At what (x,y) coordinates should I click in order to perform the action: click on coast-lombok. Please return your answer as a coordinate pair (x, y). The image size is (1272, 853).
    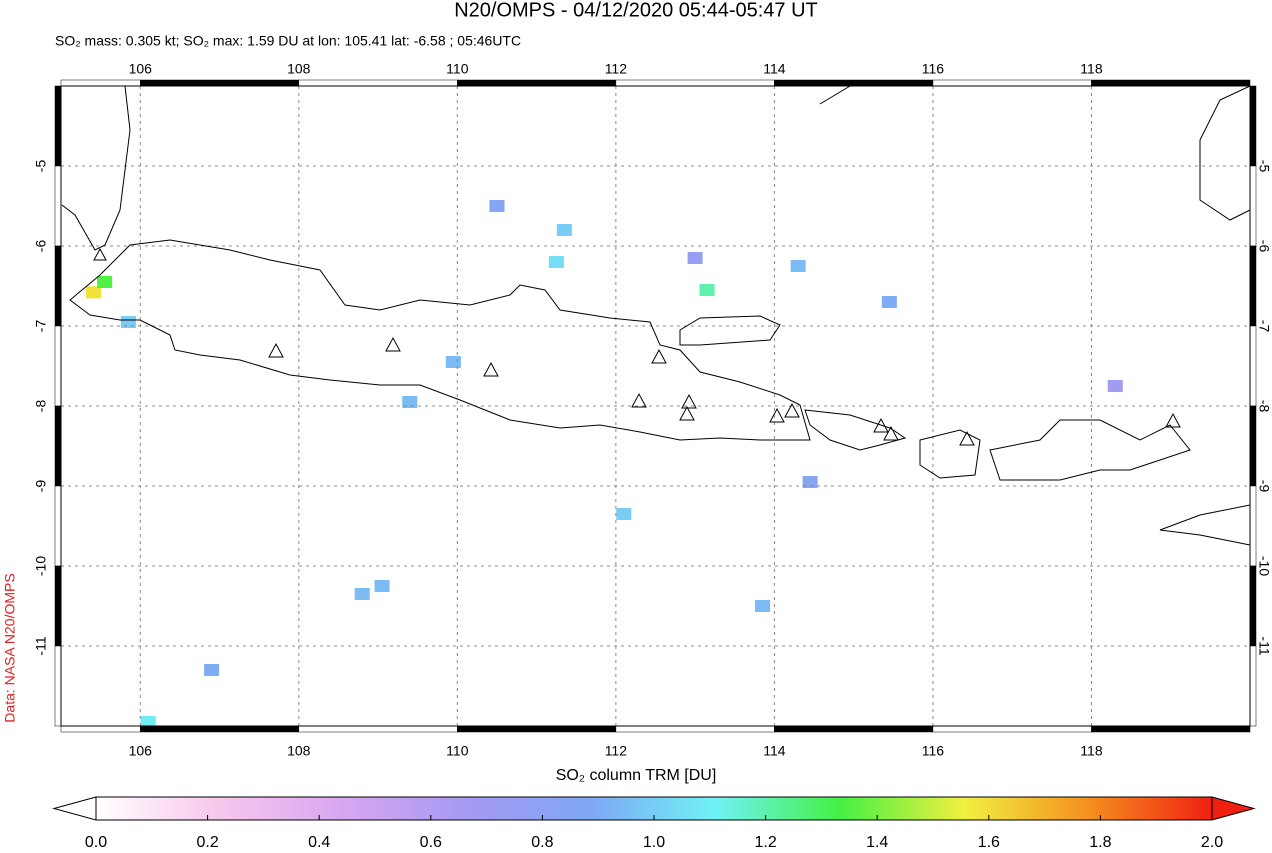
    Looking at the image, I should click on (950, 454).